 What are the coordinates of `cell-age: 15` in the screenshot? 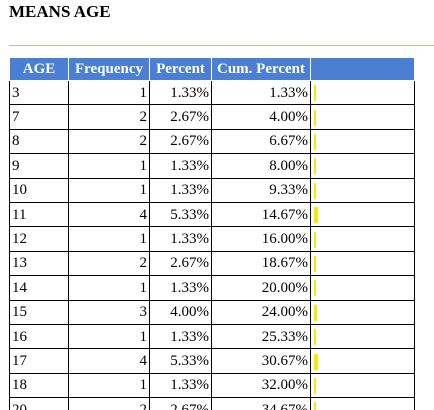 It's located at (39, 312).